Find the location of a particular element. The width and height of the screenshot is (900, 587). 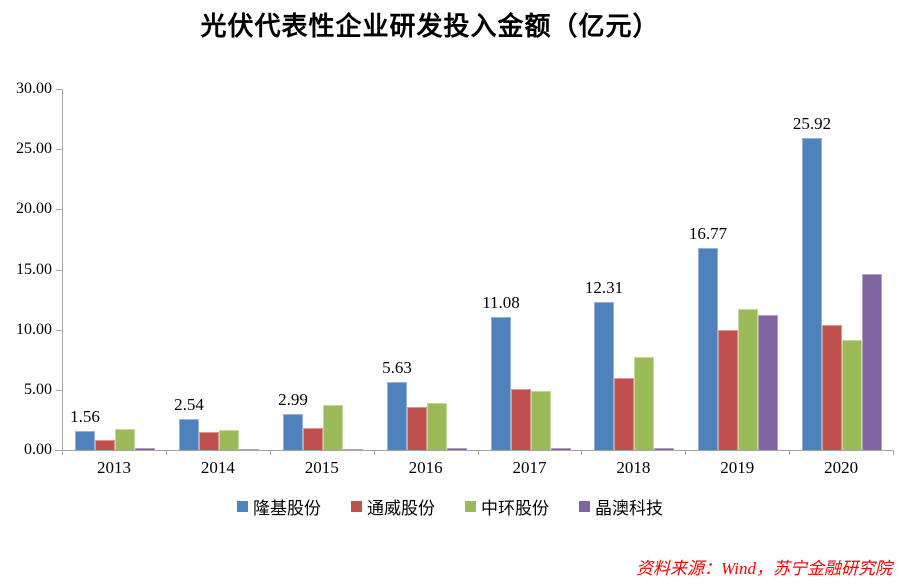

y-tick-label: 20.00 is located at coordinates (34, 208).